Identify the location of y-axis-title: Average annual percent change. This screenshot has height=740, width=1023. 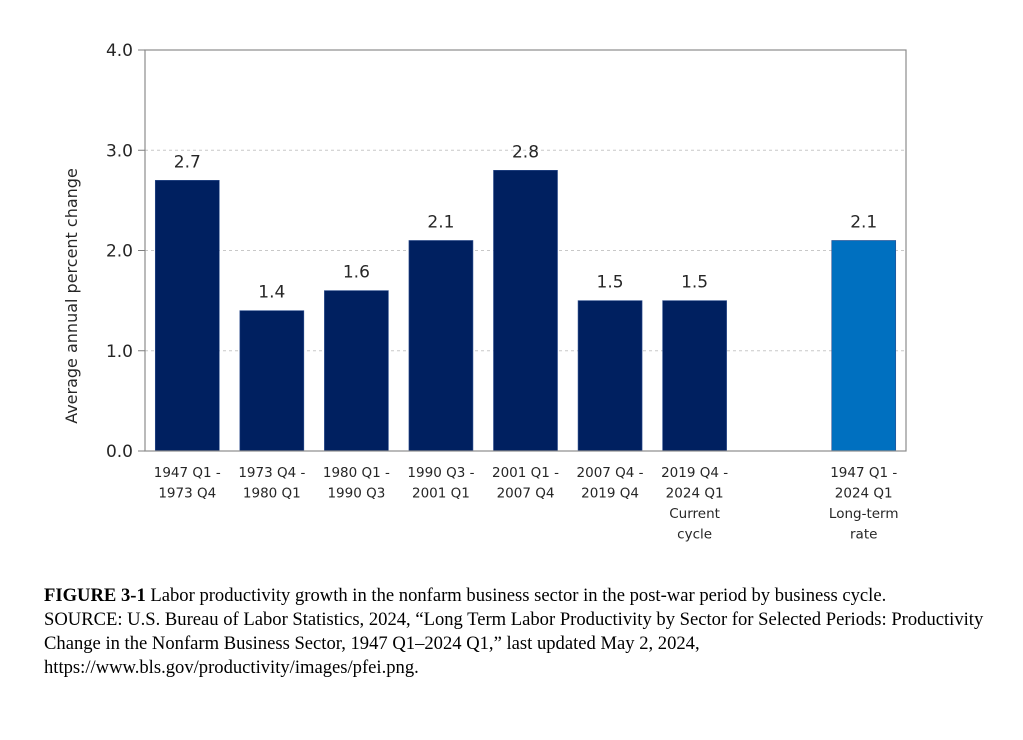
(71, 296).